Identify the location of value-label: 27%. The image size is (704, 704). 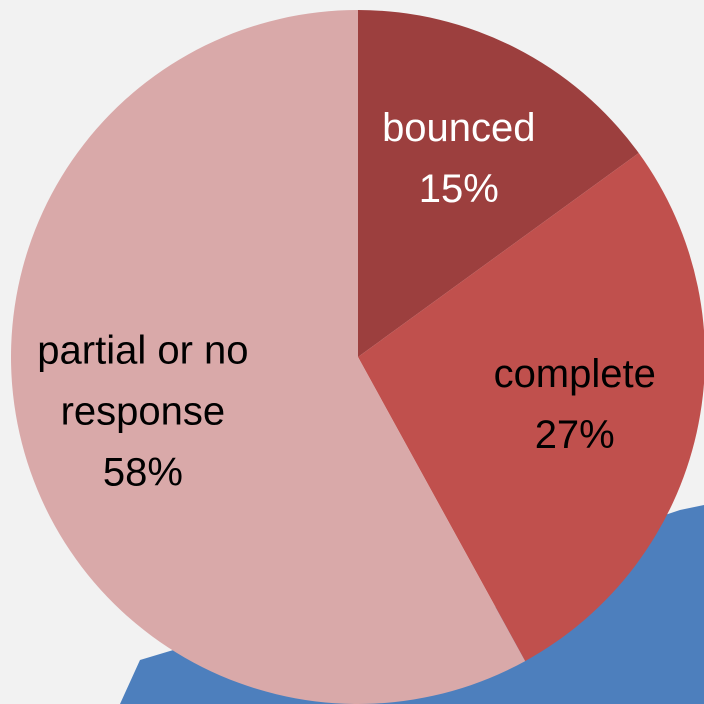
(574, 435).